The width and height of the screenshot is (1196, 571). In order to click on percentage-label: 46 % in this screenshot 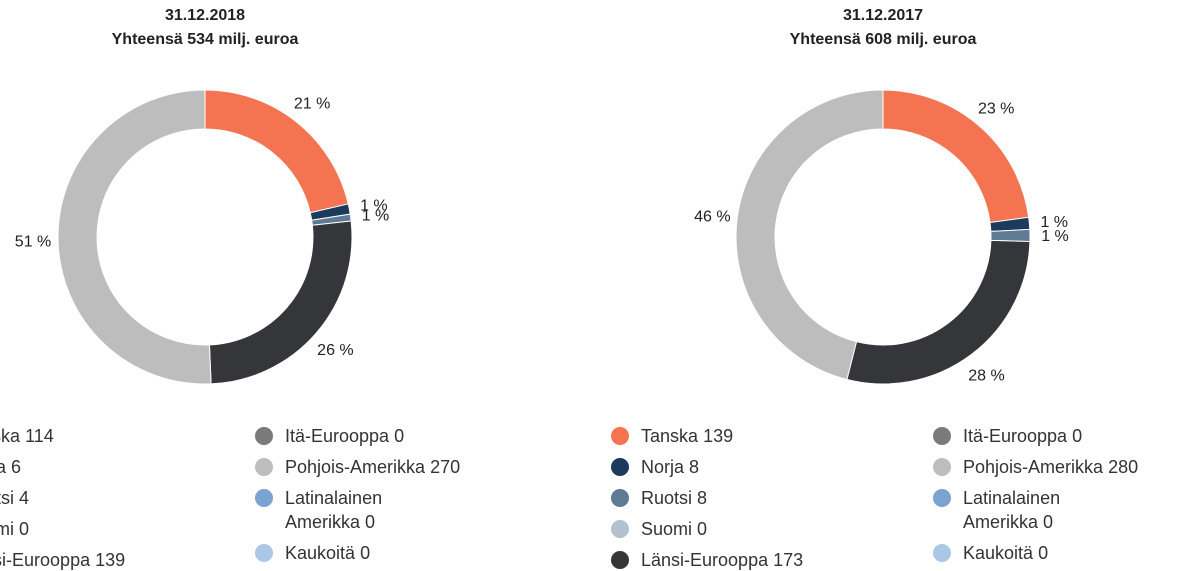, I will do `click(712, 217)`.